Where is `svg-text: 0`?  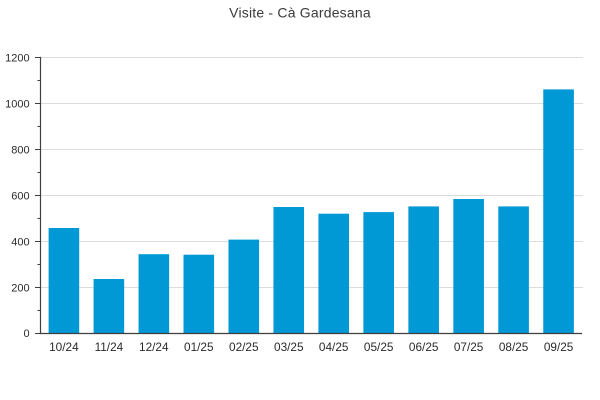
svg-text: 0 is located at coordinates (26, 334).